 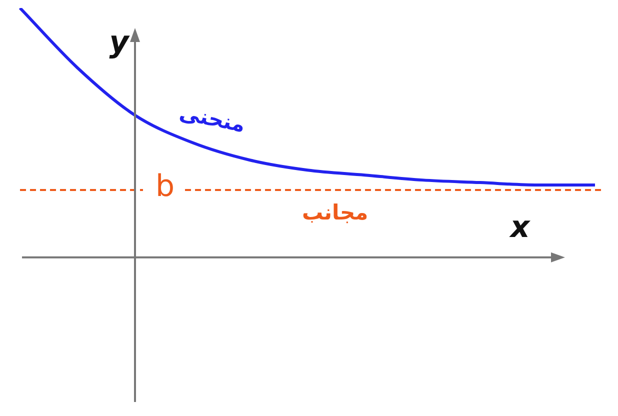 I want to click on annotation: مجانب, so click(x=335, y=212).